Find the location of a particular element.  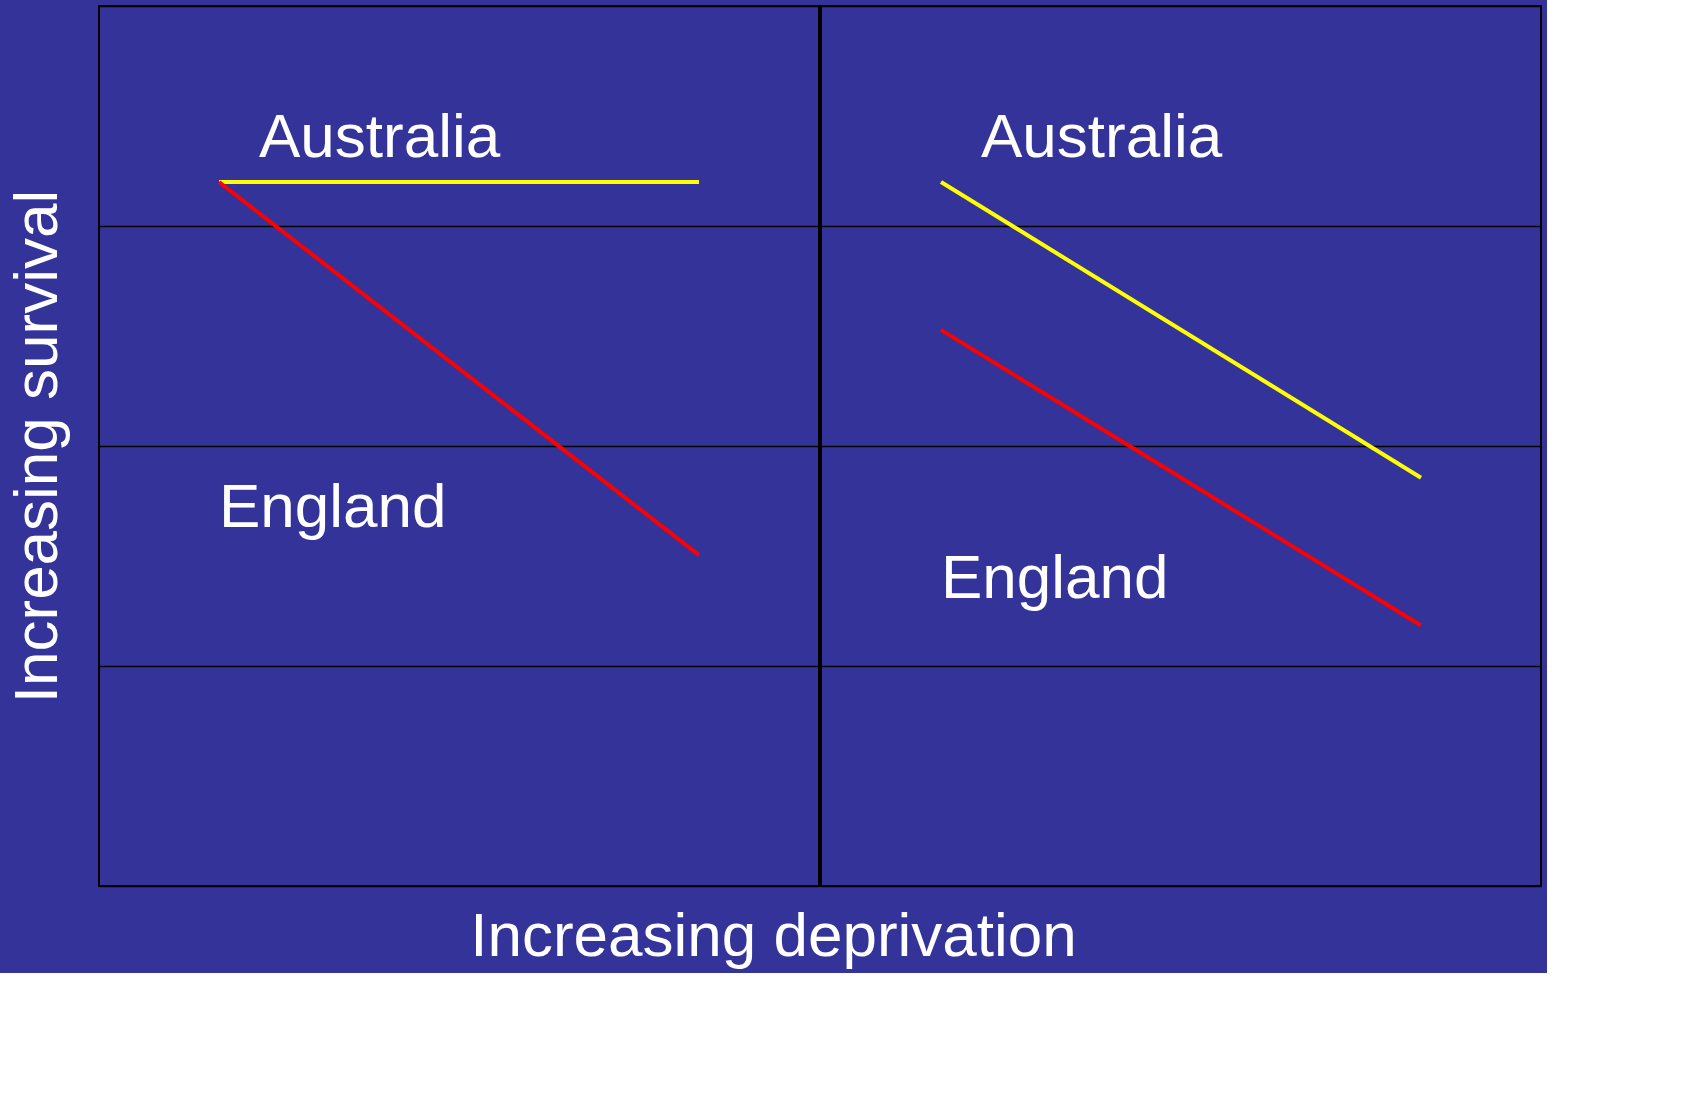

y-axis-title: Increasing survival is located at coordinates (35, 446).